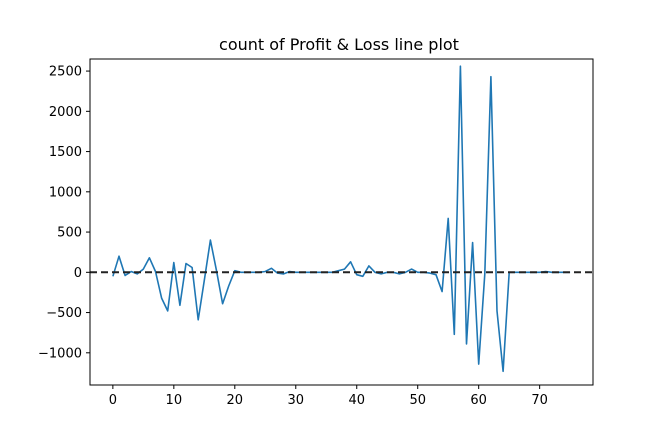  Describe the element at coordinates (478, 400) in the screenshot. I see `x-tick-label: 60` at that location.